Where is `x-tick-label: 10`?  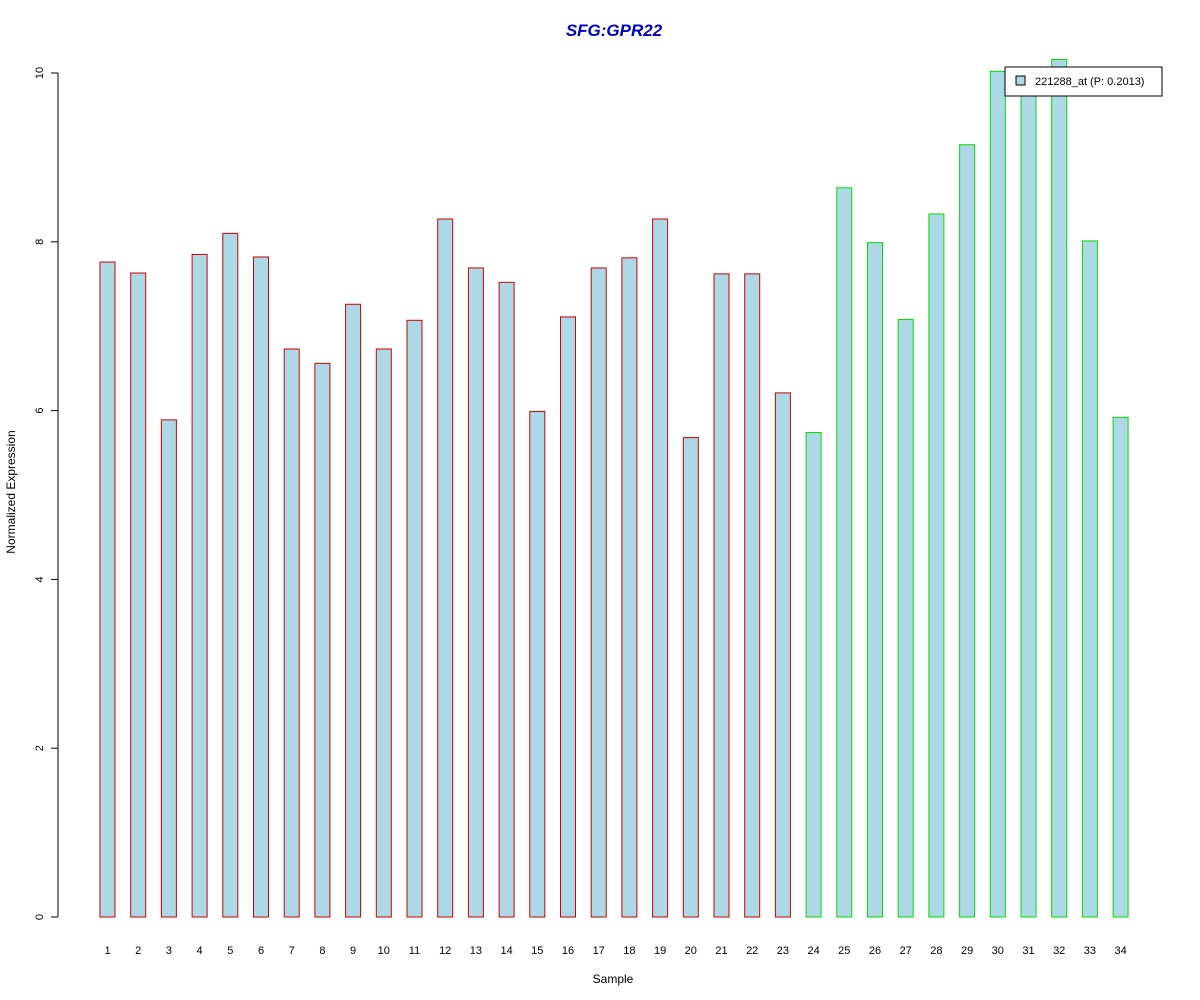
x-tick-label: 10 is located at coordinates (384, 951).